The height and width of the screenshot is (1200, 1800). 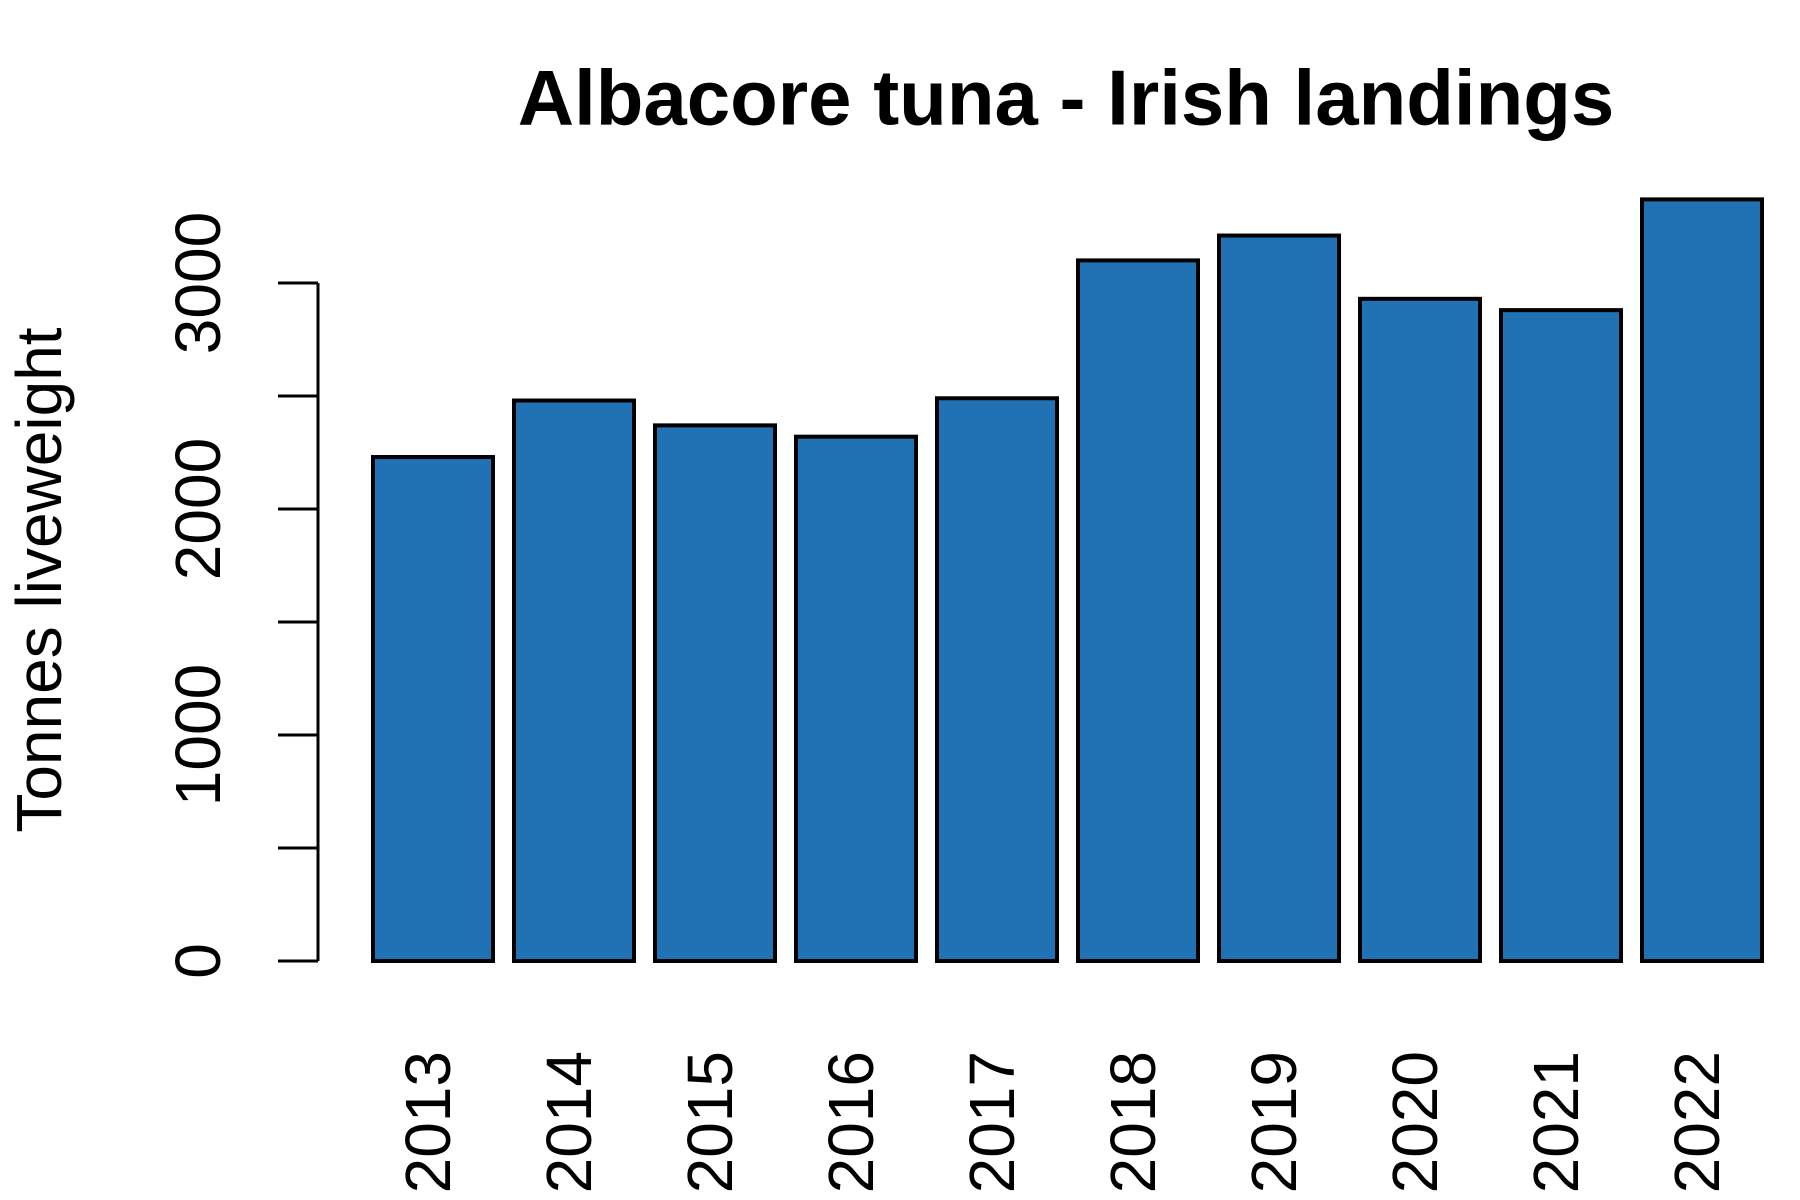 I want to click on x-tick-label: 2017, so click(x=992, y=1122).